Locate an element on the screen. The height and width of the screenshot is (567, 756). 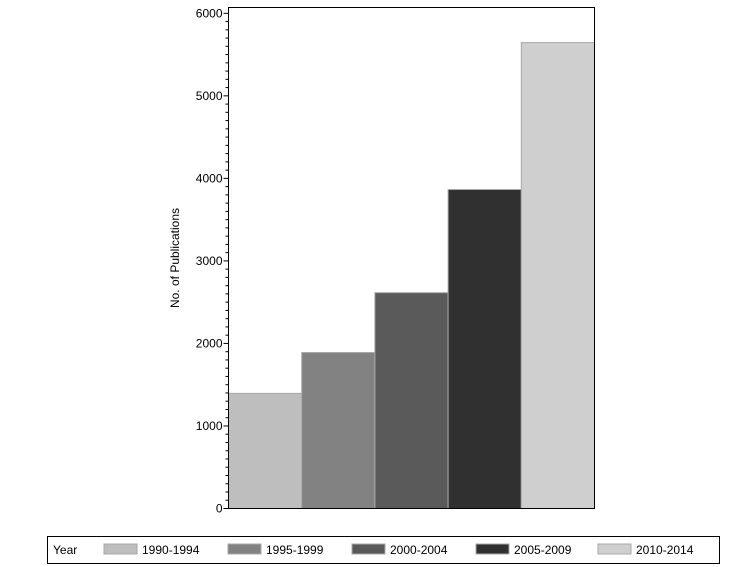
bar-2005-2009 is located at coordinates (484, 349).